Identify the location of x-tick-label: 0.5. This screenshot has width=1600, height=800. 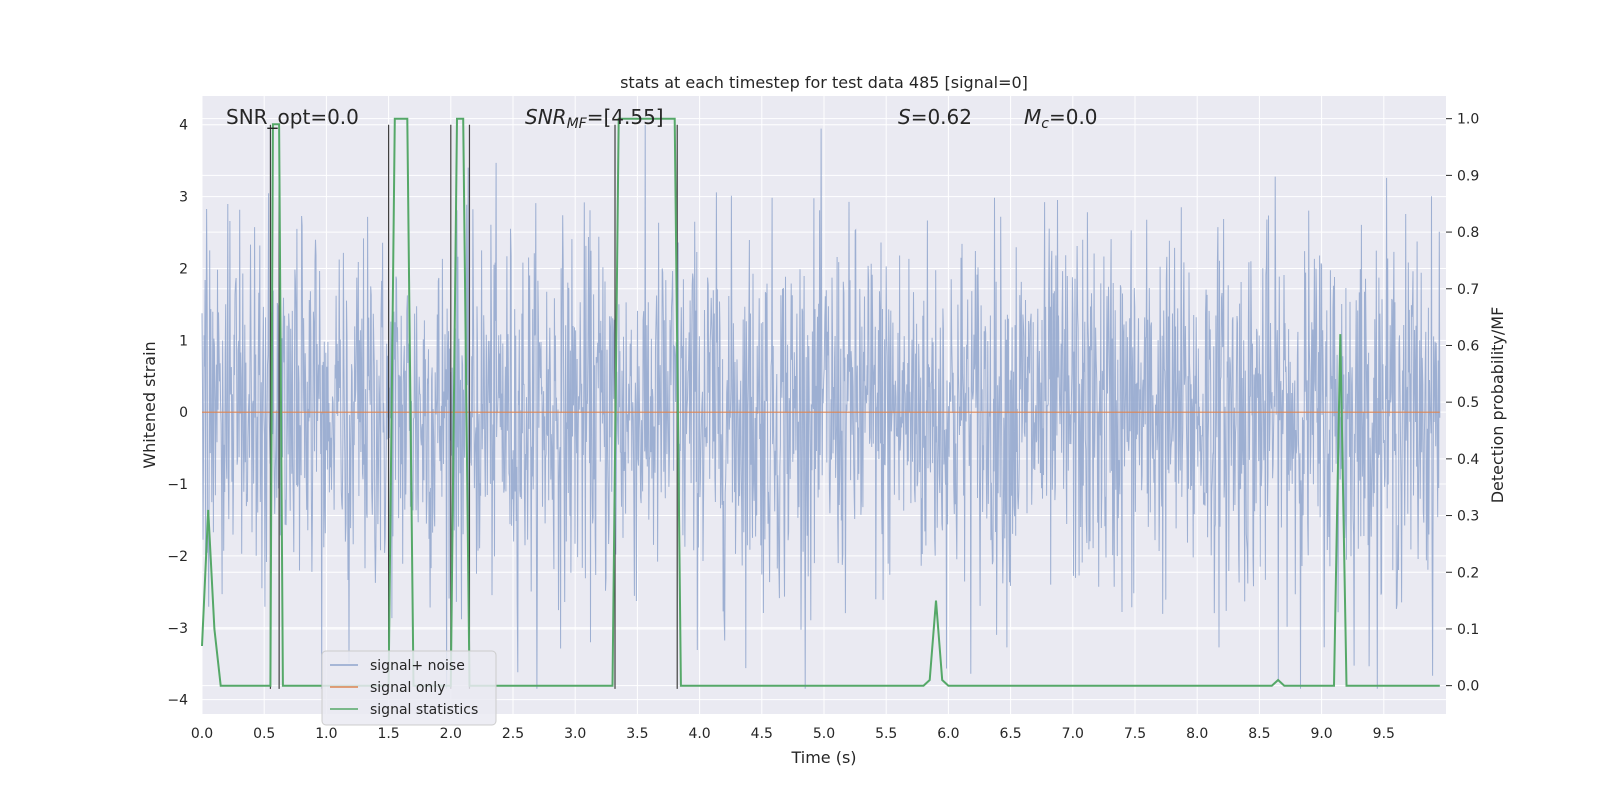
(264, 734).